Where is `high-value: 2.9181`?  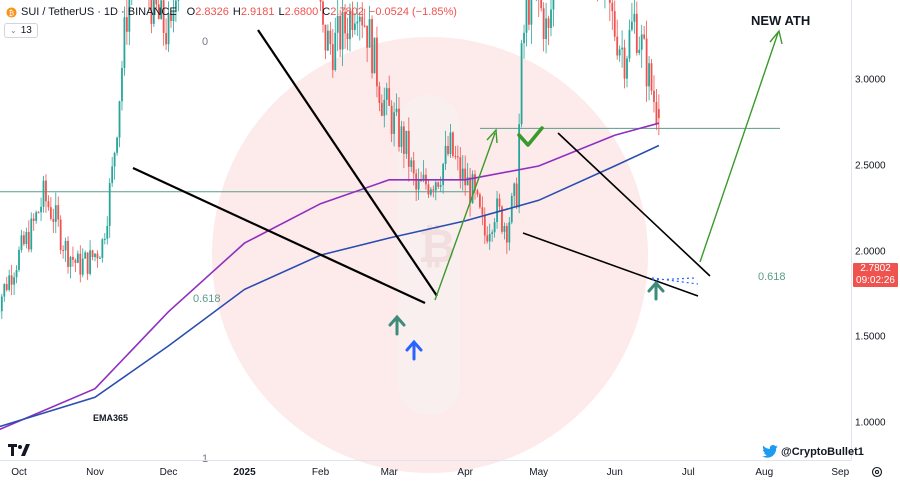 high-value: 2.9181 is located at coordinates (257, 12).